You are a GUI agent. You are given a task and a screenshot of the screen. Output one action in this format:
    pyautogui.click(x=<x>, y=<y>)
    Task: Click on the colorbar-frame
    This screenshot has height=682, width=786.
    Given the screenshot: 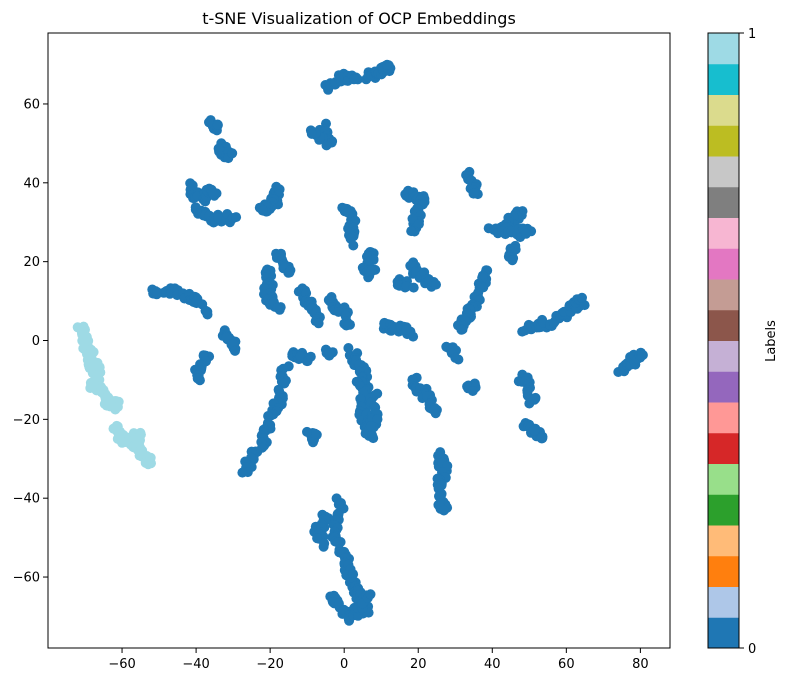 What is the action you would take?
    pyautogui.click(x=723, y=340)
    